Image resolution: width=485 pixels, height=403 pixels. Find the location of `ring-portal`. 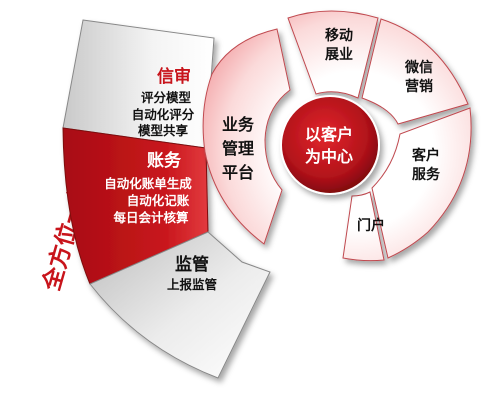

ring-portal is located at coordinates (363, 226).